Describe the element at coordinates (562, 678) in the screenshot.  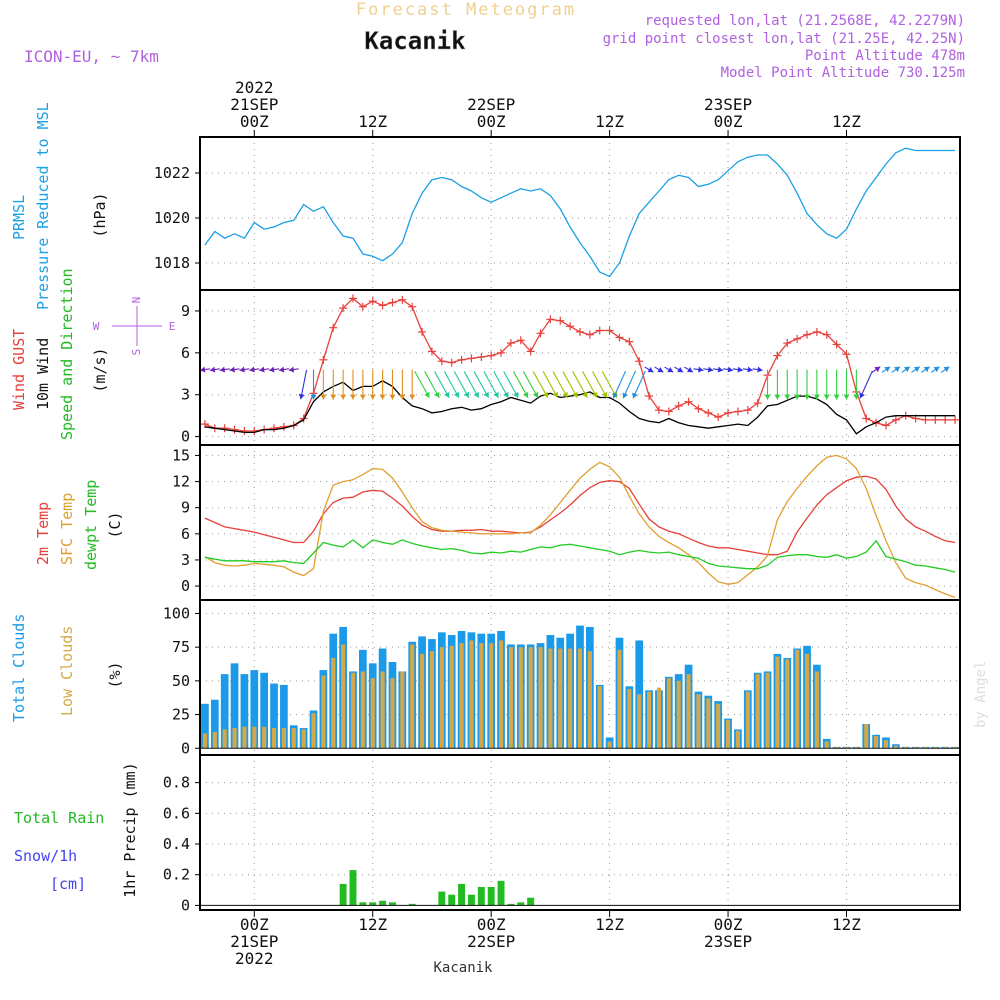
I see `clouds-panel: 0 25 50 75 100` at that location.